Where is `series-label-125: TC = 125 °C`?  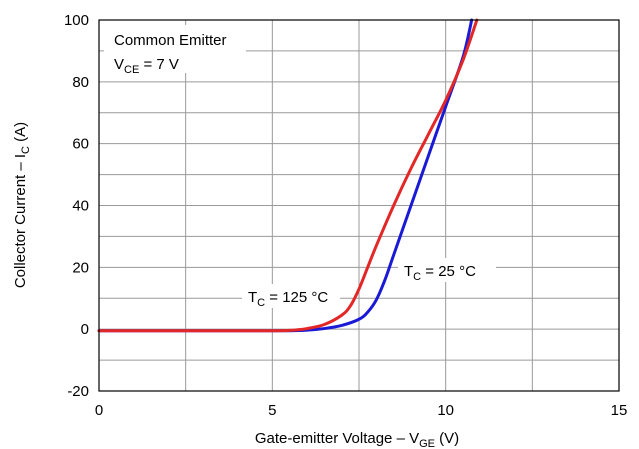
series-label-125: TC = 125 °C is located at coordinates (288, 299).